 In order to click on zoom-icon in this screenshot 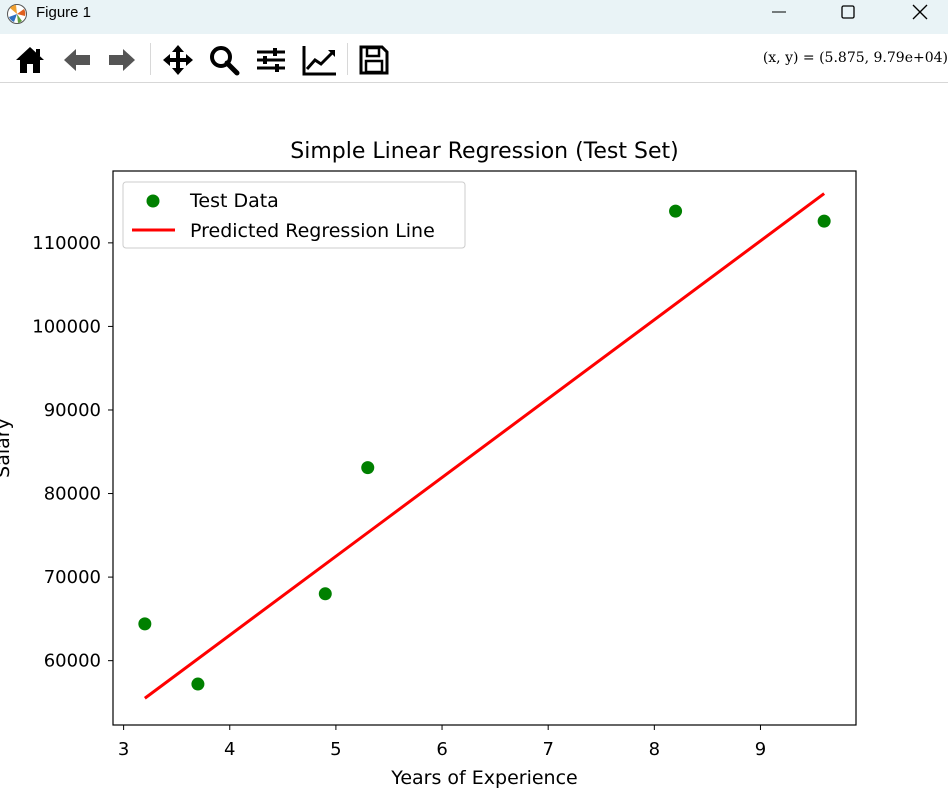, I will do `click(225, 61)`.